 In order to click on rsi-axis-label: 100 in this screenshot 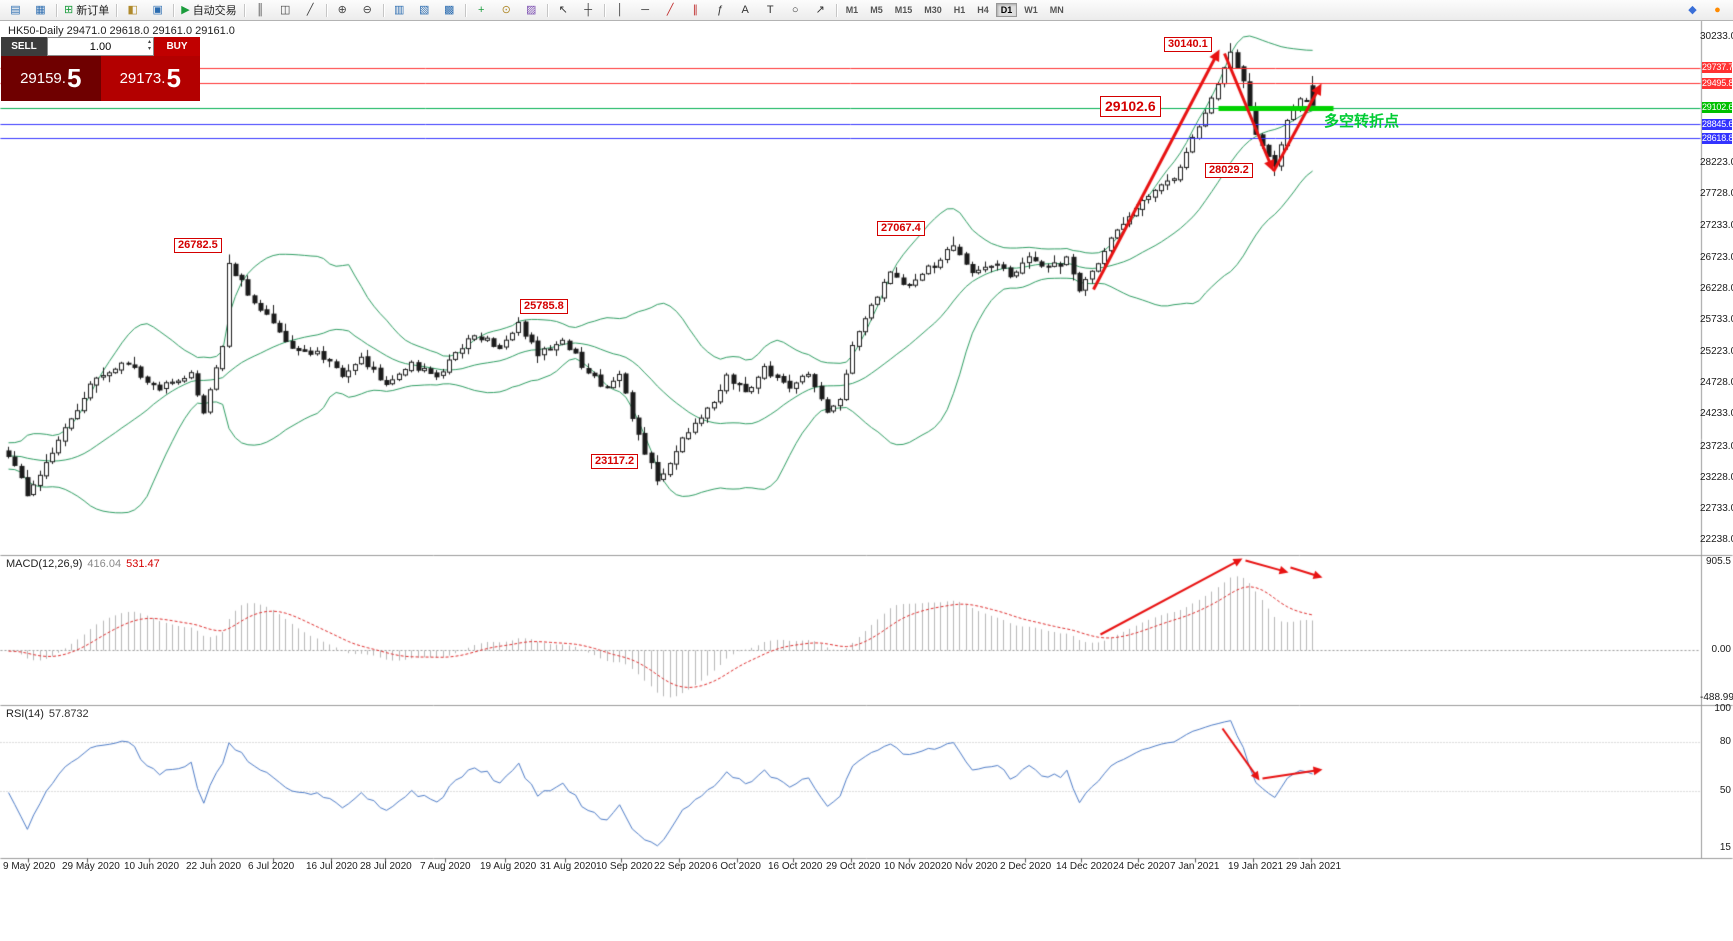, I will do `click(1722, 709)`.